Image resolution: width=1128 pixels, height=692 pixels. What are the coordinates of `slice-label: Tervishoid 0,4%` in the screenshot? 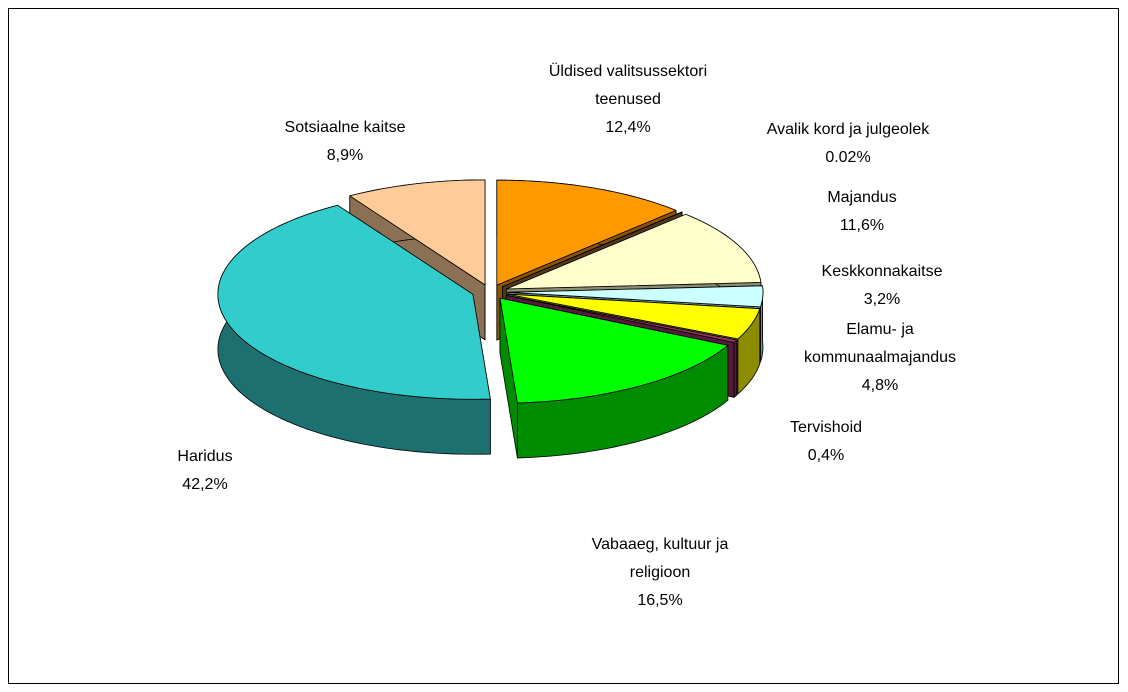 It's located at (826, 442).